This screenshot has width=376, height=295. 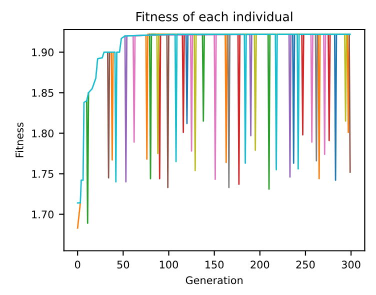 I want to click on y-tick-label: 1.80, so click(x=43, y=133).